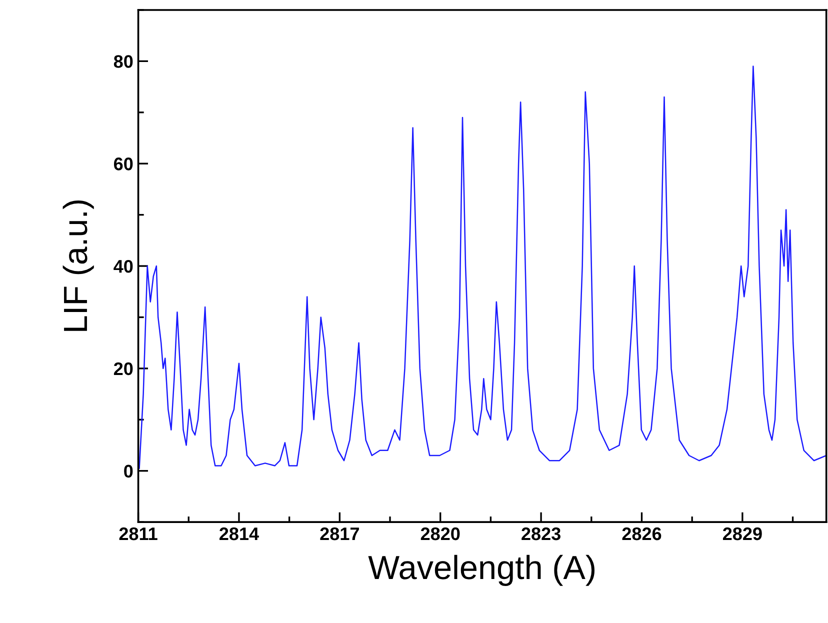  What do you see at coordinates (481, 570) in the screenshot?
I see `x-axis-title: Wavelength (A)` at bounding box center [481, 570].